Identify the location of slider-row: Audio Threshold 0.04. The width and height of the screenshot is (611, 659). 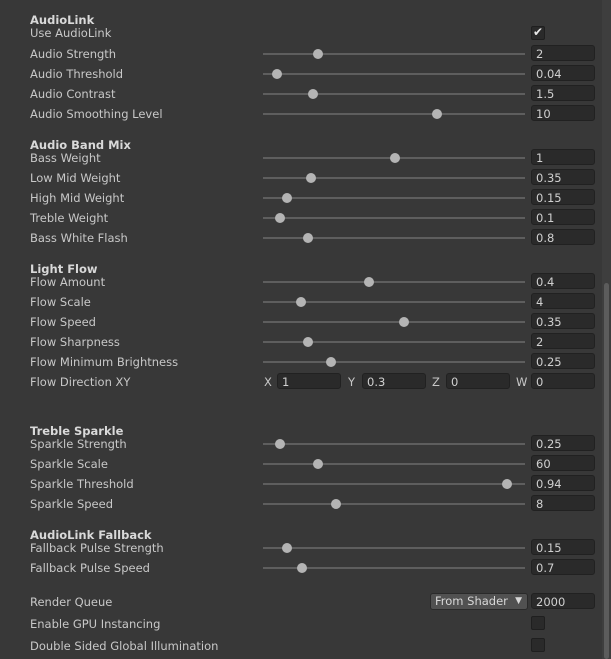
(300, 74).